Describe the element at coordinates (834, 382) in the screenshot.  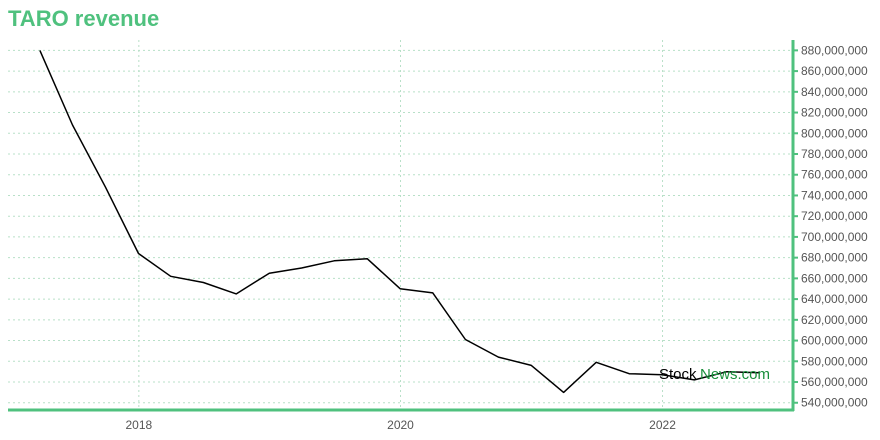
I see `y-tick-label: 560,000,000` at that location.